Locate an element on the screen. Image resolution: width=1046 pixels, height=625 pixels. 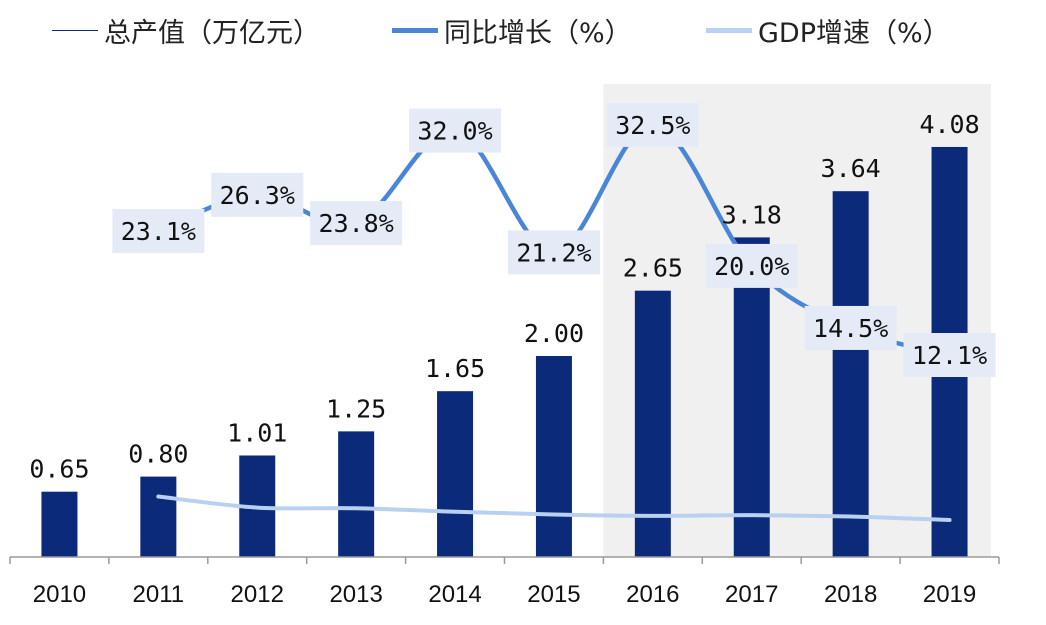
gdp-line is located at coordinates (554, 508).